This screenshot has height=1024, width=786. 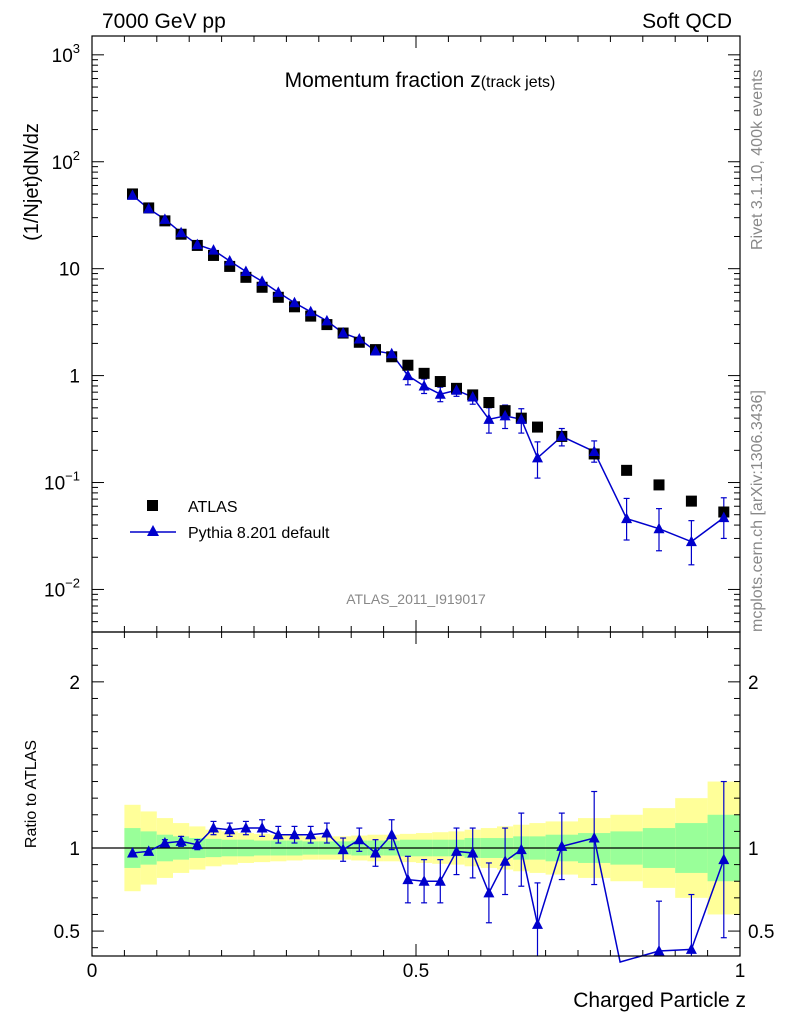 What do you see at coordinates (164, 21) in the screenshot?
I see `header-left: 7000 GeV pp` at bounding box center [164, 21].